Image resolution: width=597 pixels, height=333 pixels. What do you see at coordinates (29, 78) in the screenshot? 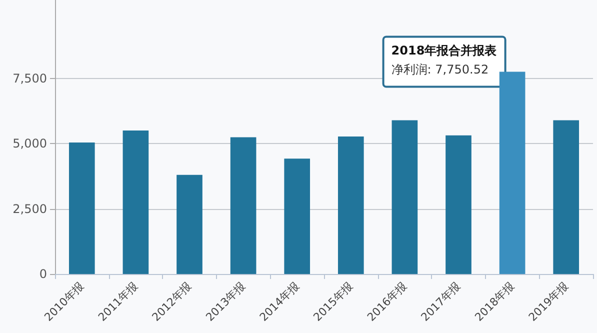
I see `y-tick-label: 7,500` at bounding box center [29, 78].